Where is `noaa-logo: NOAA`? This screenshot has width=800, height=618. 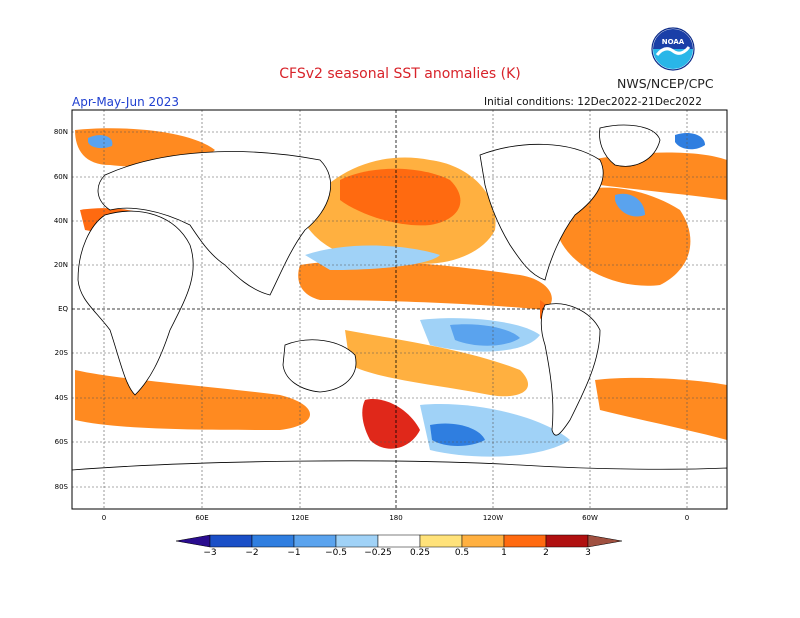 noaa-logo: NOAA is located at coordinates (673, 49).